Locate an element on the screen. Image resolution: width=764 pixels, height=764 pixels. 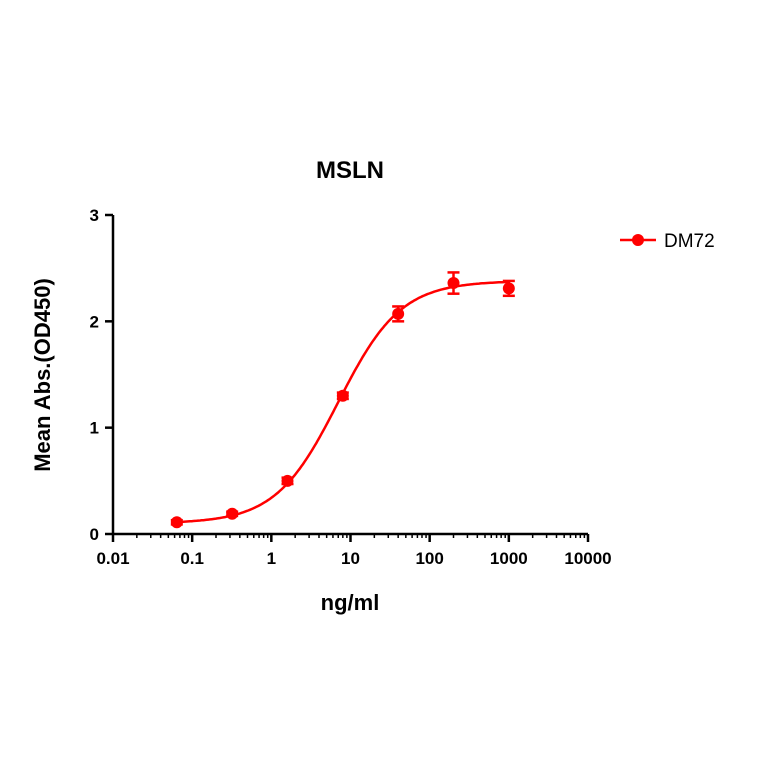
legend: DM72 is located at coordinates (667, 241).